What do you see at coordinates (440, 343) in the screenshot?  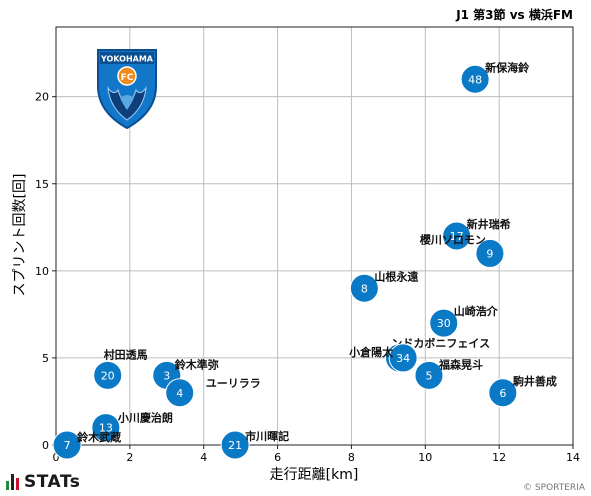 I see `point-name-label: ンドカボニフェイス` at bounding box center [440, 343].